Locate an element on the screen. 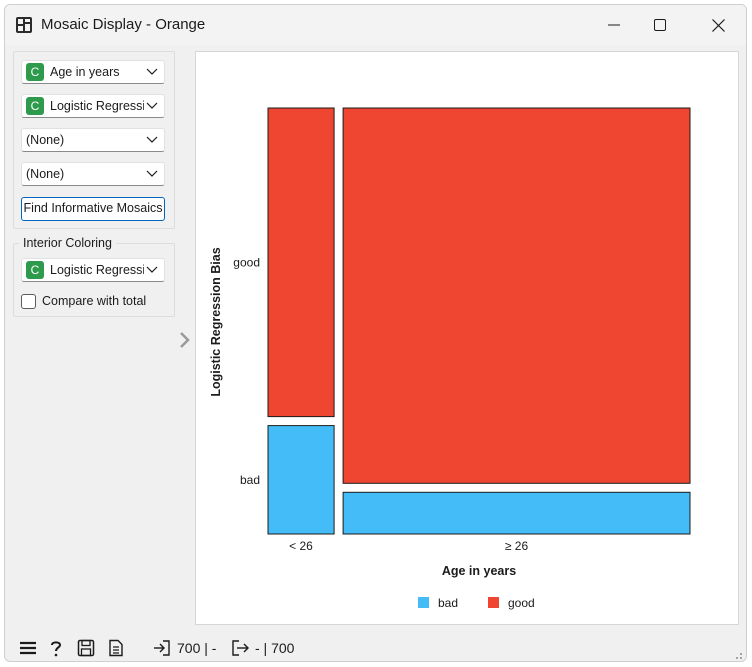  y-tick-label: good is located at coordinates (246, 262).